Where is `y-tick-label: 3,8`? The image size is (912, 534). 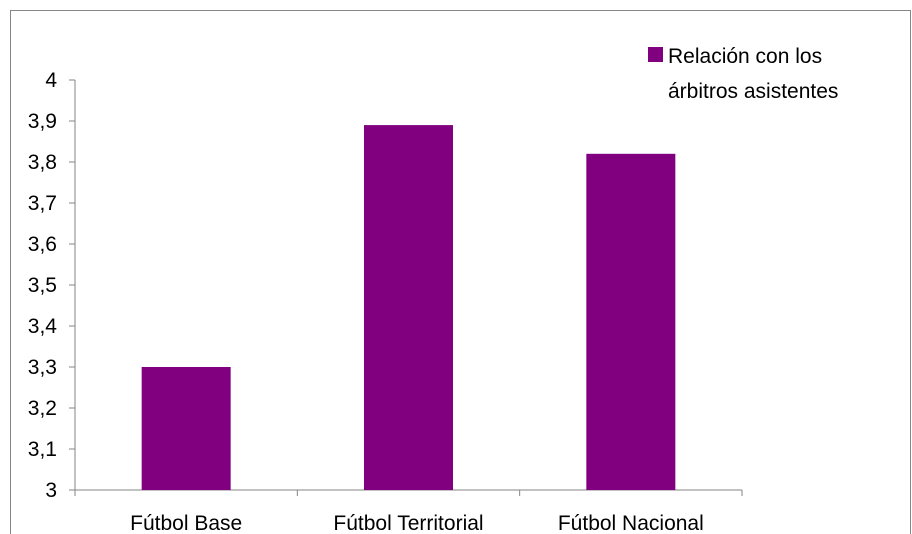 y-tick-label: 3,8 is located at coordinates (42, 162).